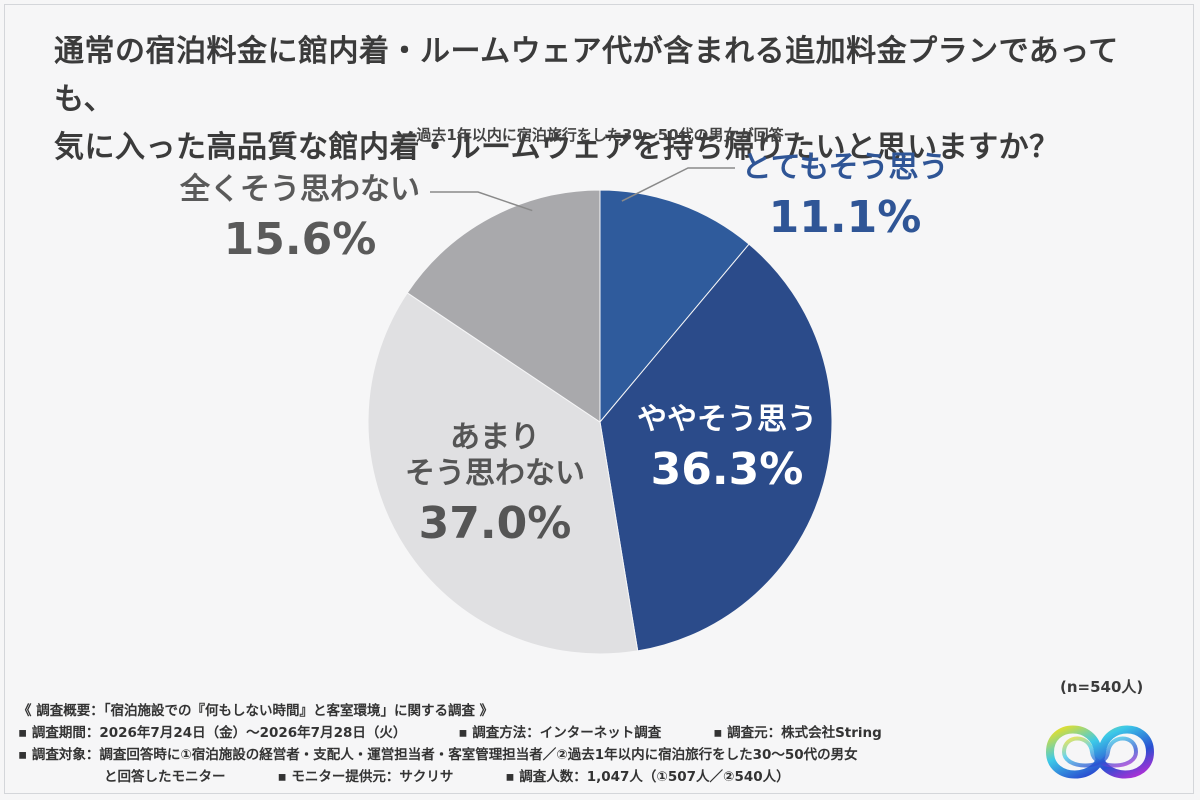 The image size is (1200, 800). I want to click on pie-slice-somewhat, so click(716, 447).